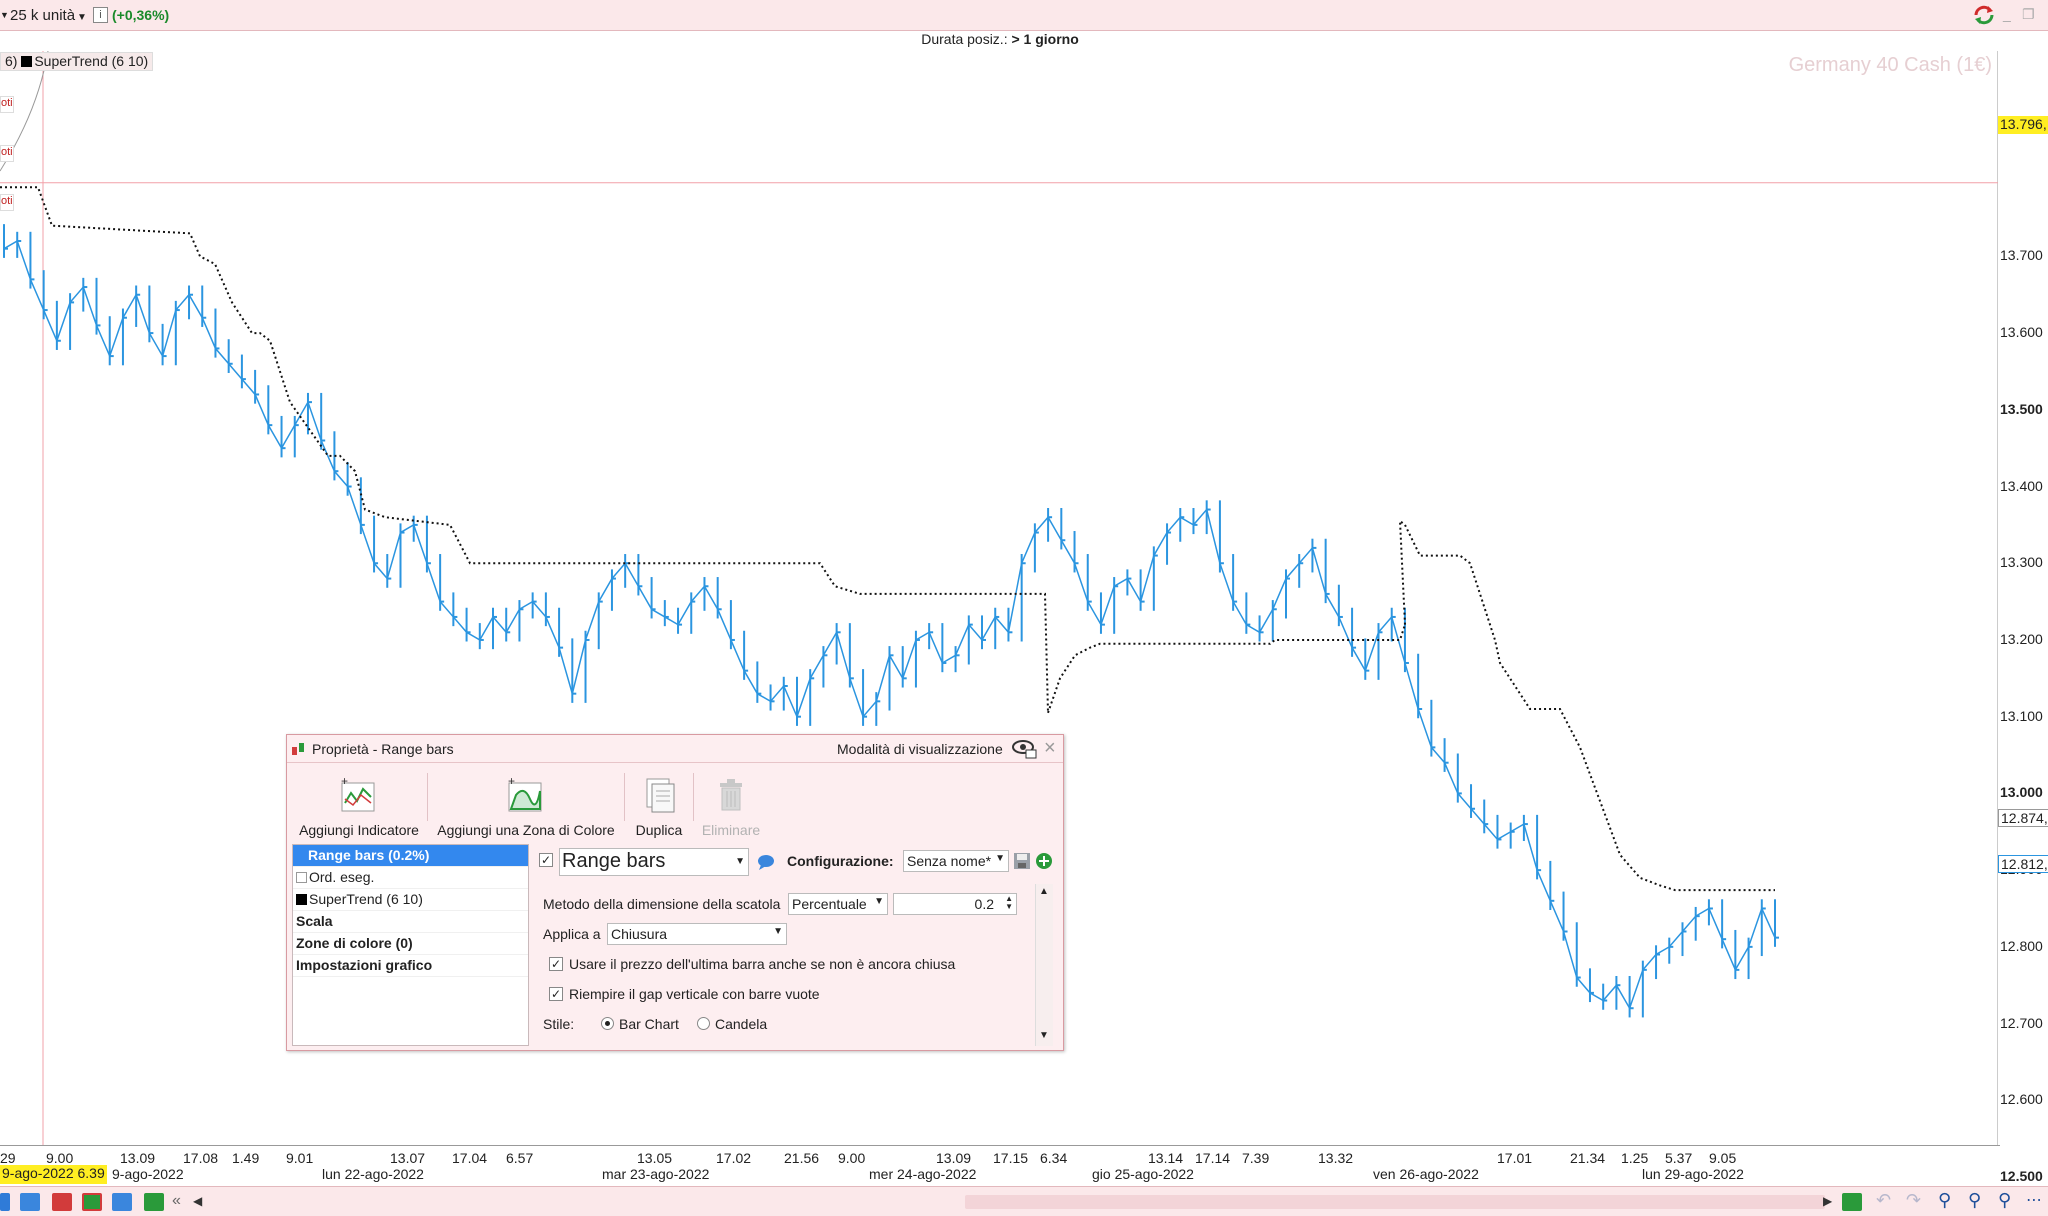 Image resolution: width=2048 pixels, height=1216 pixels. What do you see at coordinates (100, 15) in the screenshot?
I see `info-icon: i` at bounding box center [100, 15].